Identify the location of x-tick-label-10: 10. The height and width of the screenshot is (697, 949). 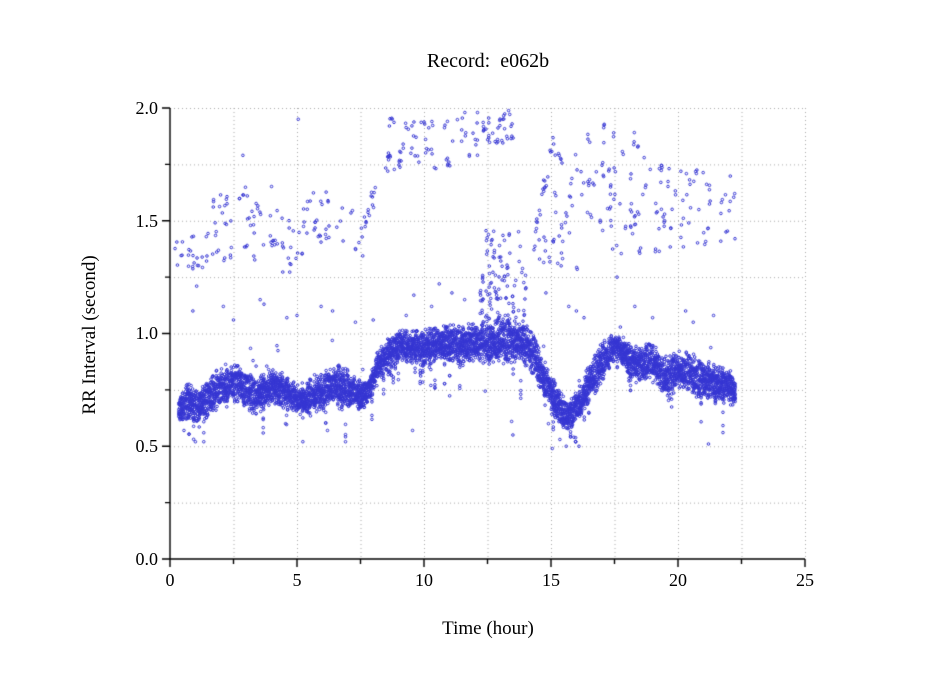
(424, 580).